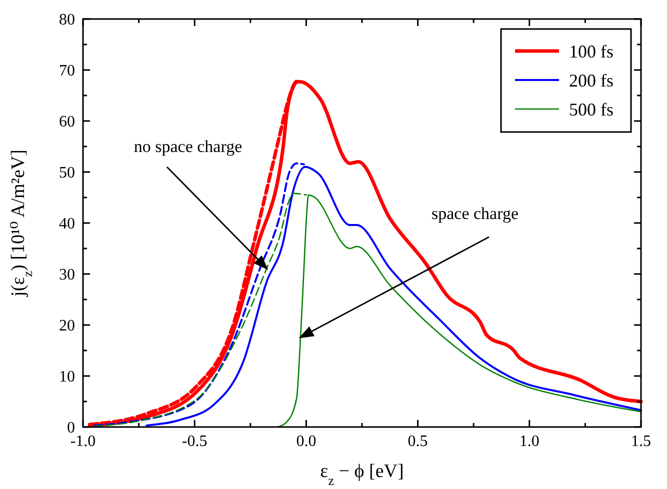 The width and height of the screenshot is (667, 489). Describe the element at coordinates (67, 377) in the screenshot. I see `y-tick-label: 10` at that location.